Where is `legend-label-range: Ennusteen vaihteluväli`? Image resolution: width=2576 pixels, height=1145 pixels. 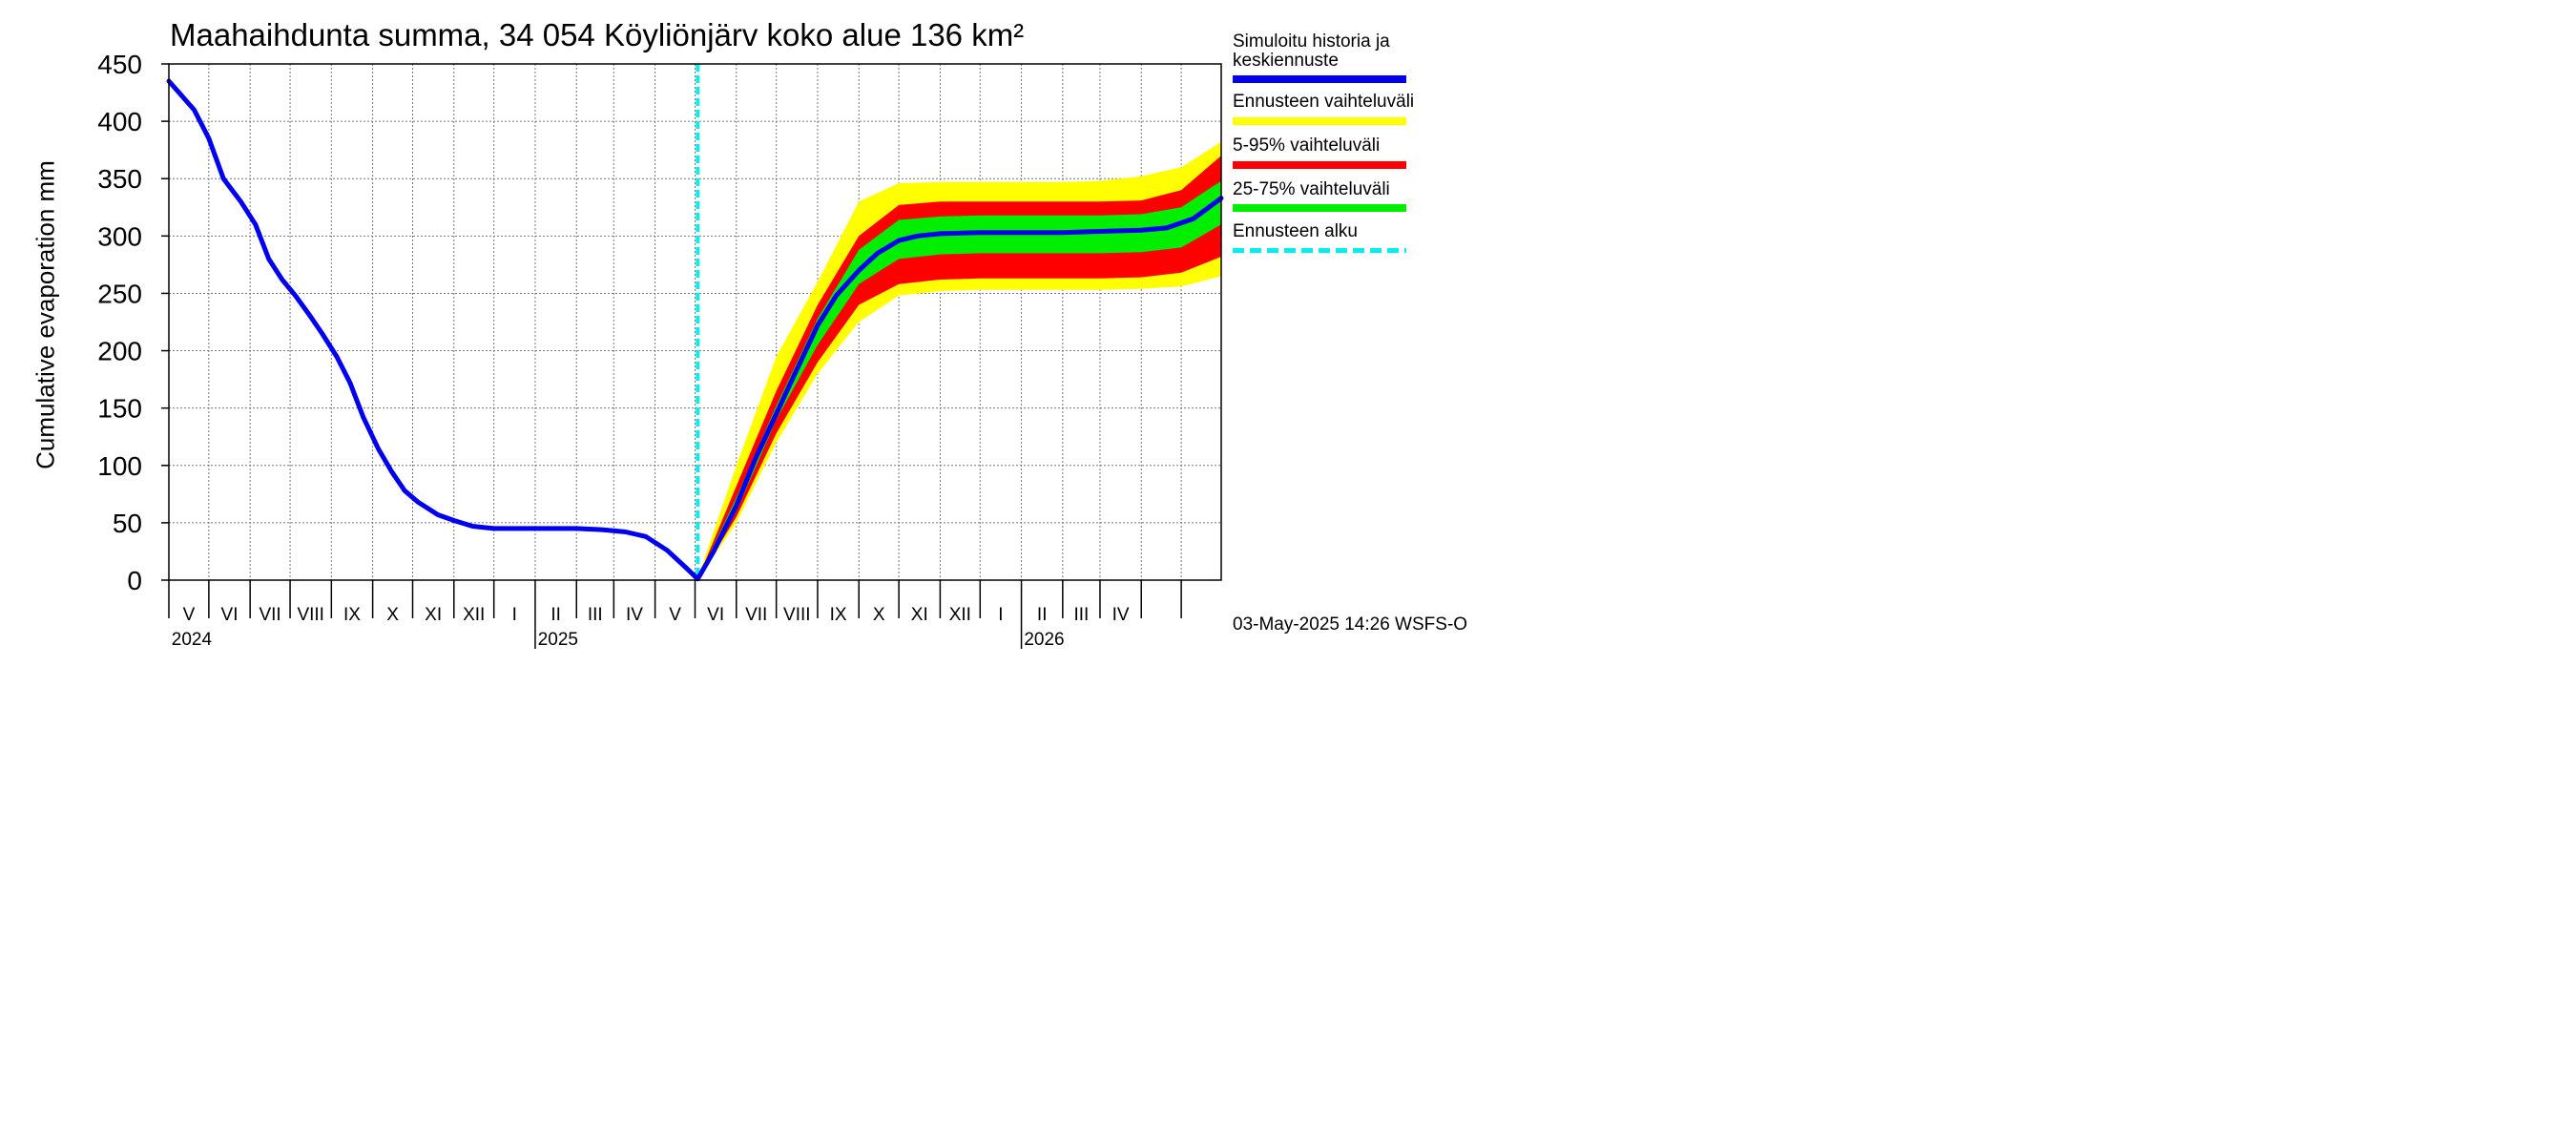 legend-label-range: Ennusteen vaihteluväli is located at coordinates (1324, 102).